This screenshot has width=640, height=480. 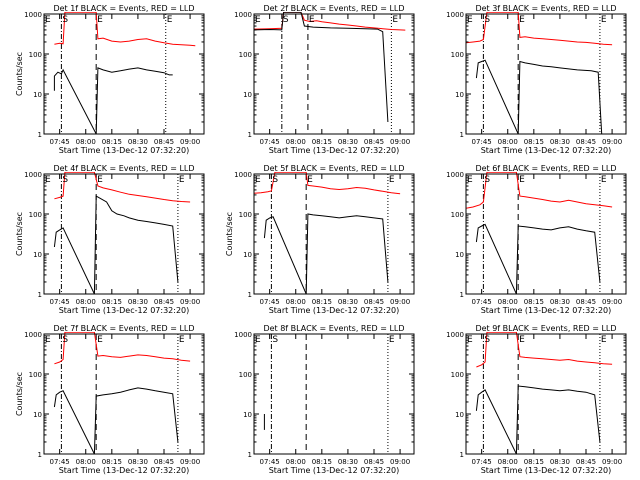 What do you see at coordinates (19, 234) in the screenshot?
I see `y-axis-label: Counts/sec` at bounding box center [19, 234].